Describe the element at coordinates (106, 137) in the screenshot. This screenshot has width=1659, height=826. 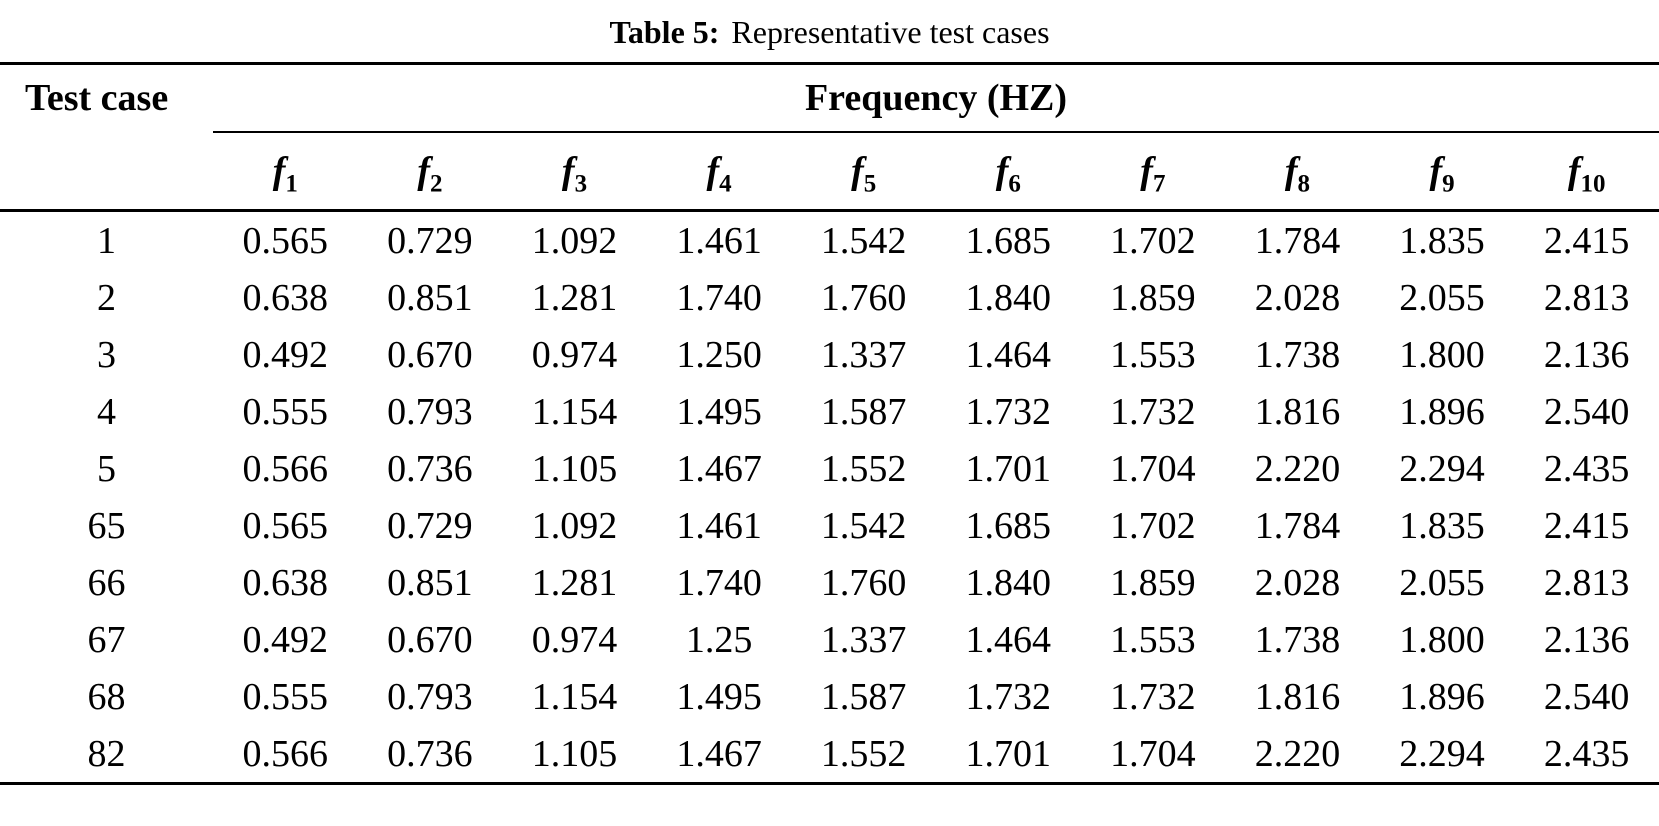
I see `test-case-header: Test case` at that location.